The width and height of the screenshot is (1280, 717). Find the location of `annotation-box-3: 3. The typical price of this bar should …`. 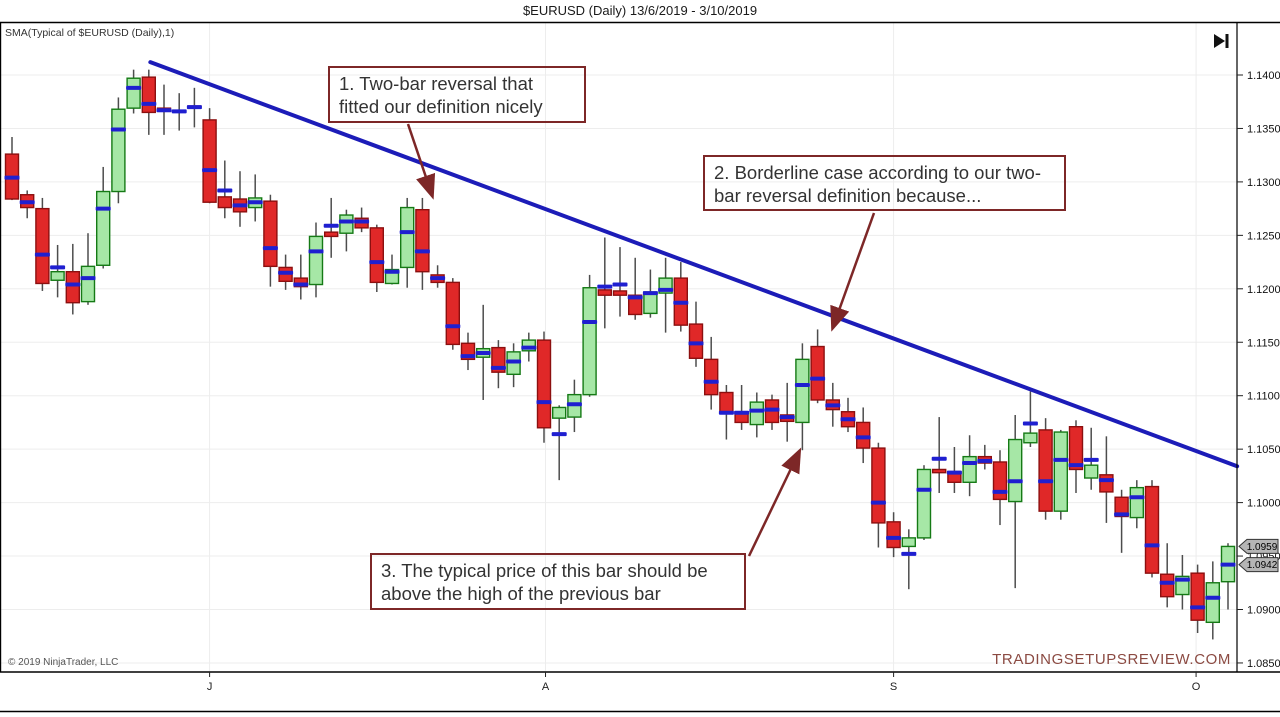

annotation-box-3: 3. The typical price of this bar should … is located at coordinates (558, 581).